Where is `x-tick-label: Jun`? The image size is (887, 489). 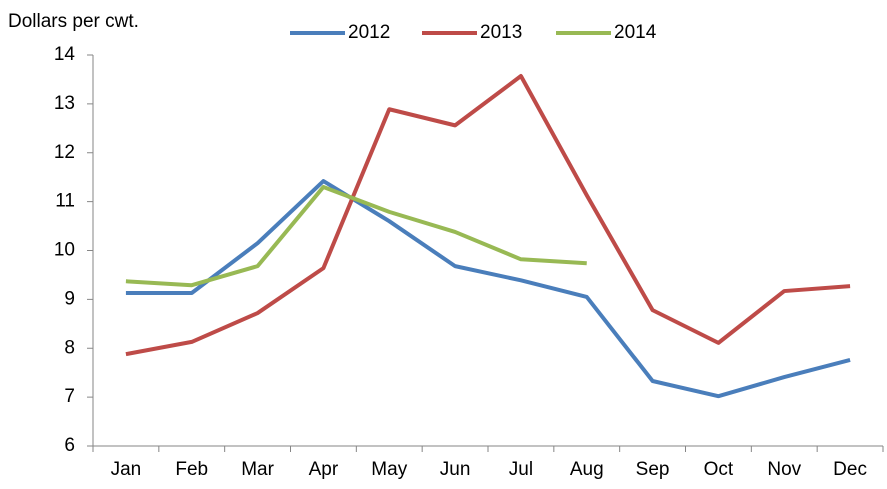 x-tick-label: Jun is located at coordinates (455, 469).